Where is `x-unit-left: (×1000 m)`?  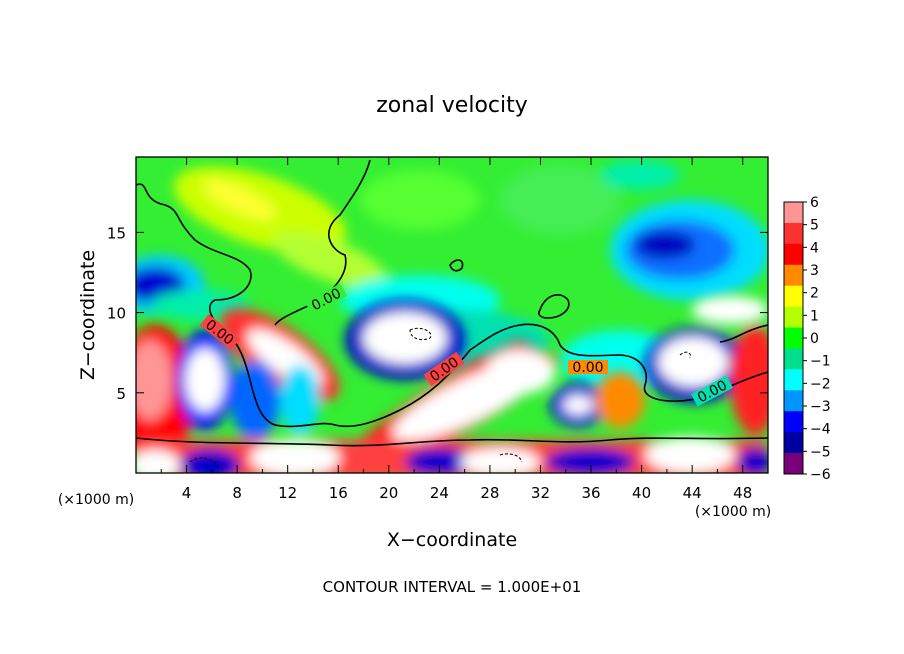
x-unit-left: (×1000 m) is located at coordinates (96, 500).